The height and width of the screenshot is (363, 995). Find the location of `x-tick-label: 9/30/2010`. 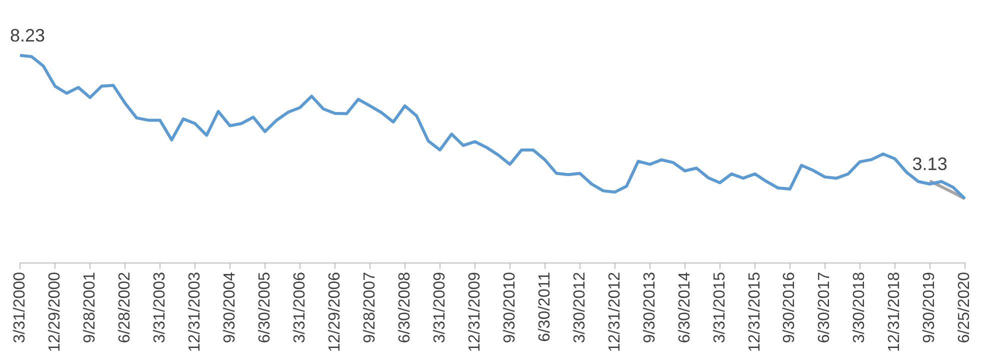

x-tick-label: 9/30/2010 is located at coordinates (509, 308).